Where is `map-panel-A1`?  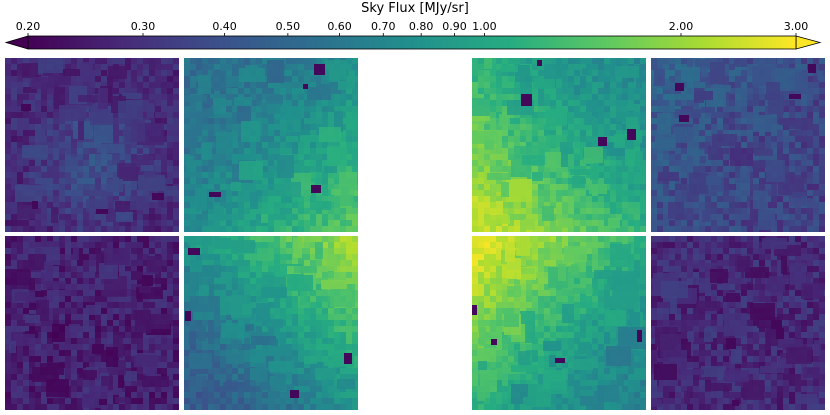
map-panel-A1 is located at coordinates (92, 145).